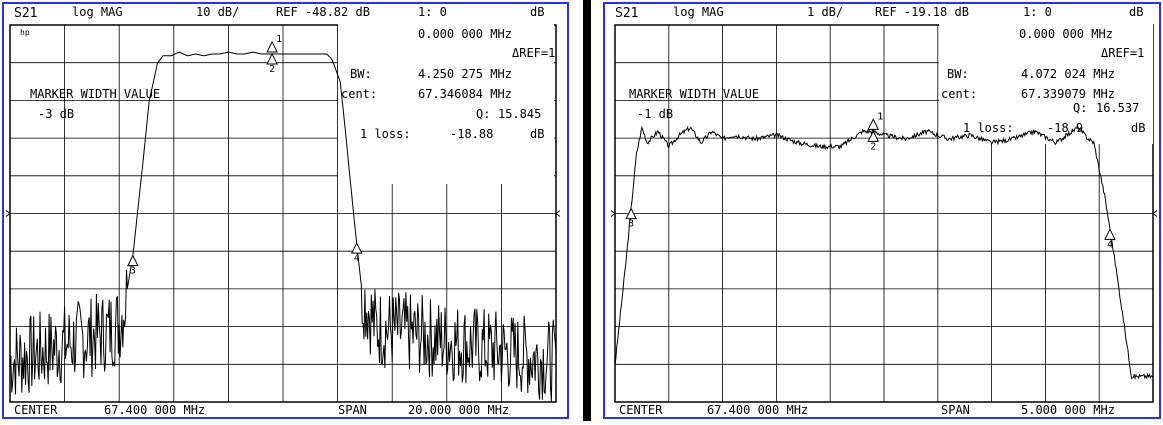 This screenshot has height=425, width=1163. I want to click on footer-span-value: 20.000 000 MHz, so click(458, 410).